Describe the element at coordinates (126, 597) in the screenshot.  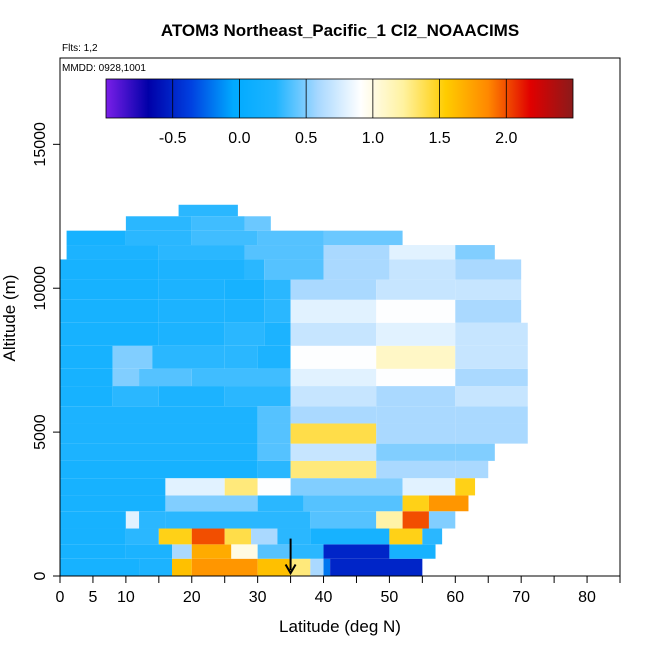
I see `x-tick-label: 10` at that location.